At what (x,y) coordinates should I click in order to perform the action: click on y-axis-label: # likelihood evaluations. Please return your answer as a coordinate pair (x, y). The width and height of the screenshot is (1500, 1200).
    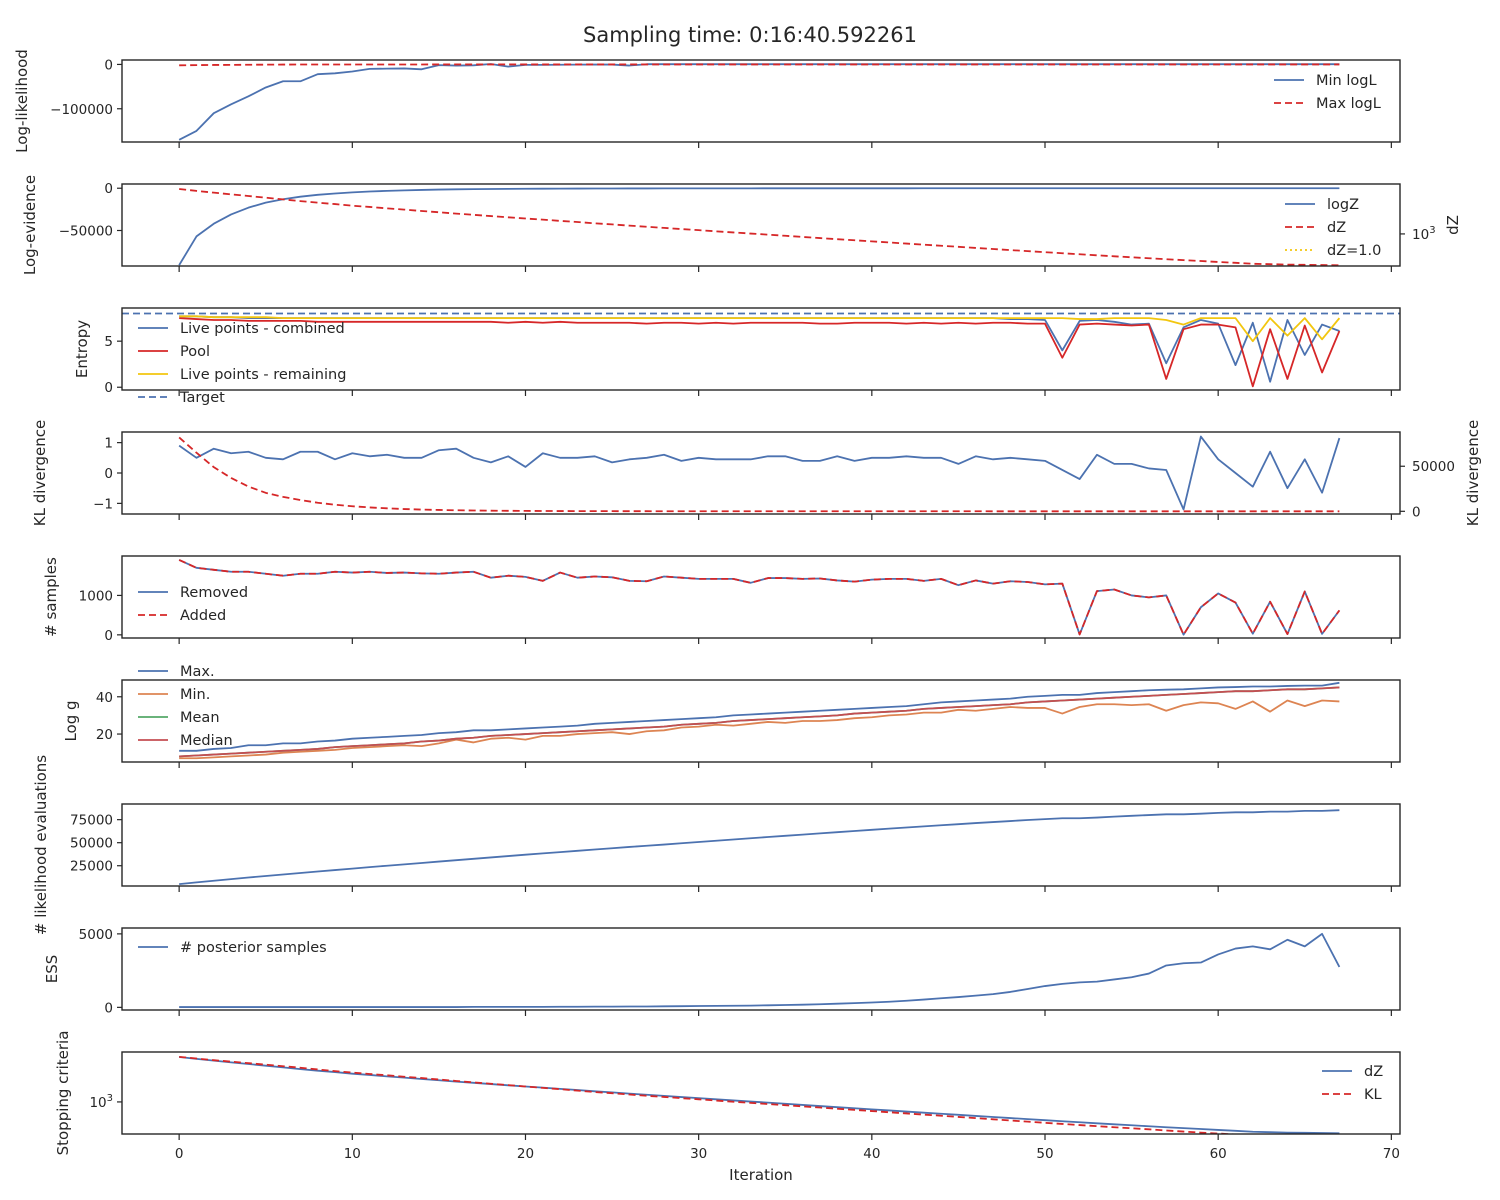
    Looking at the image, I should click on (41, 845).